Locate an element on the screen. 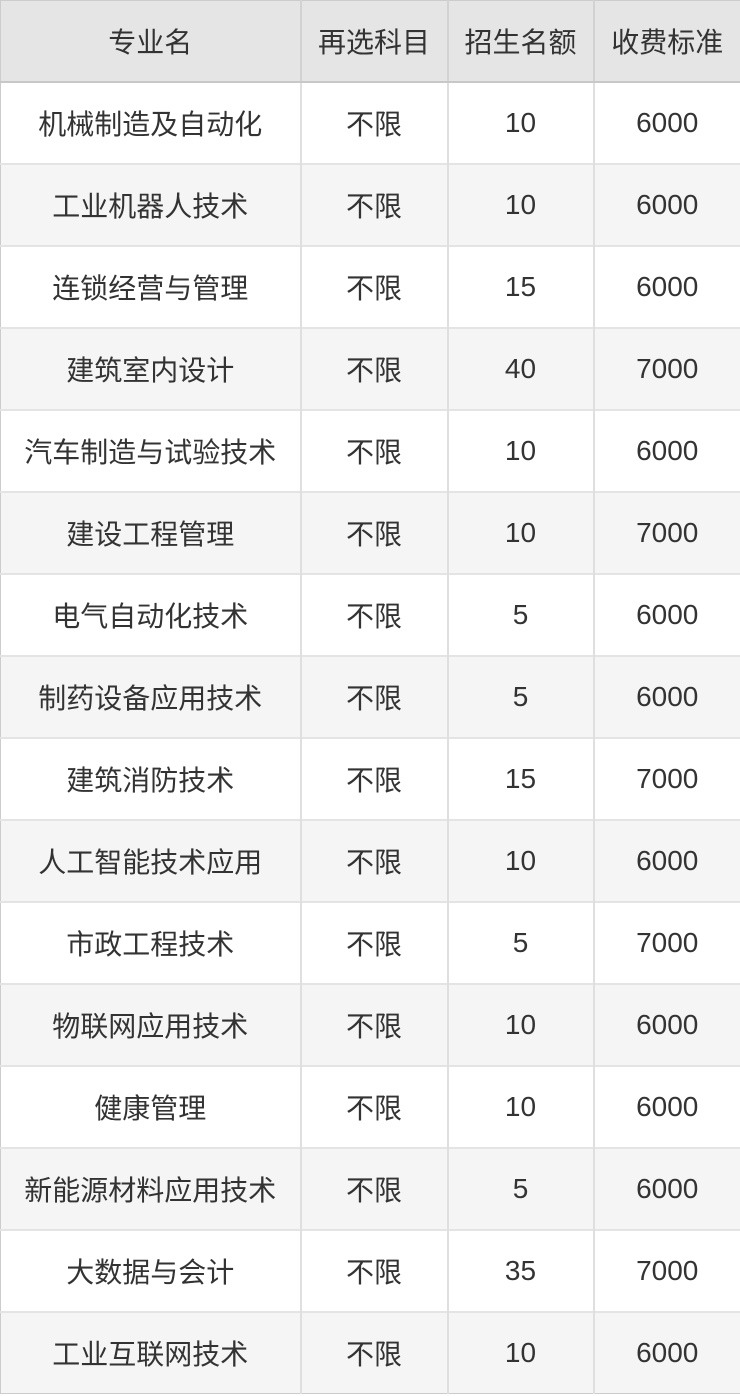 The image size is (740, 1396). header-cell-fee: 收费标准 is located at coordinates (666, 41).